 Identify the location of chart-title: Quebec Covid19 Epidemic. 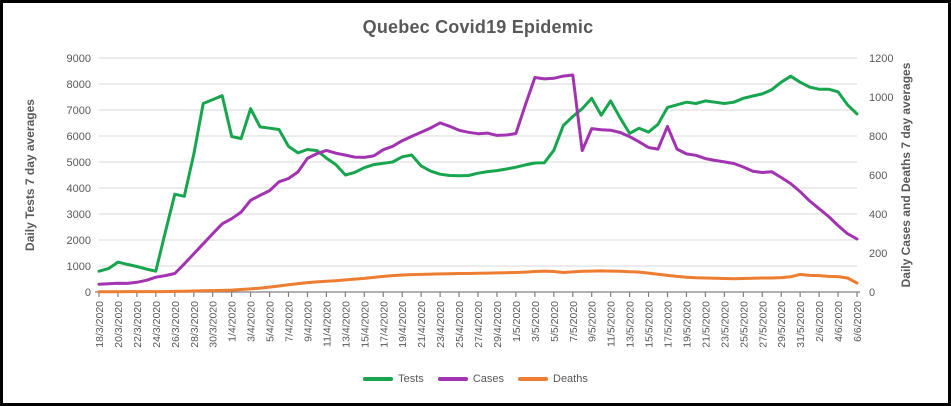
(478, 27).